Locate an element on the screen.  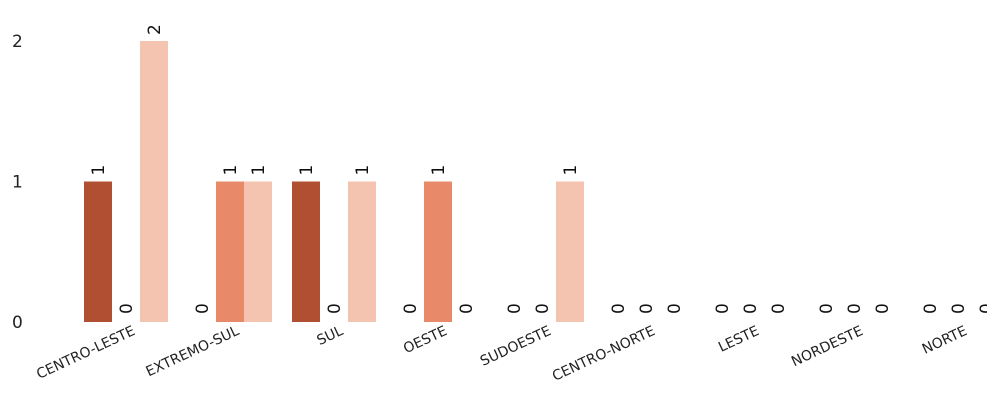
y-tick-label: 1 is located at coordinates (17, 183).